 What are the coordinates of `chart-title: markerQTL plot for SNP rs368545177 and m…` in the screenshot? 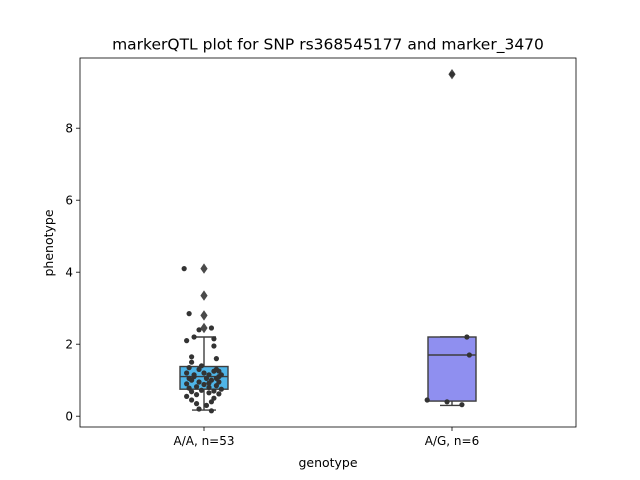 It's located at (328, 45).